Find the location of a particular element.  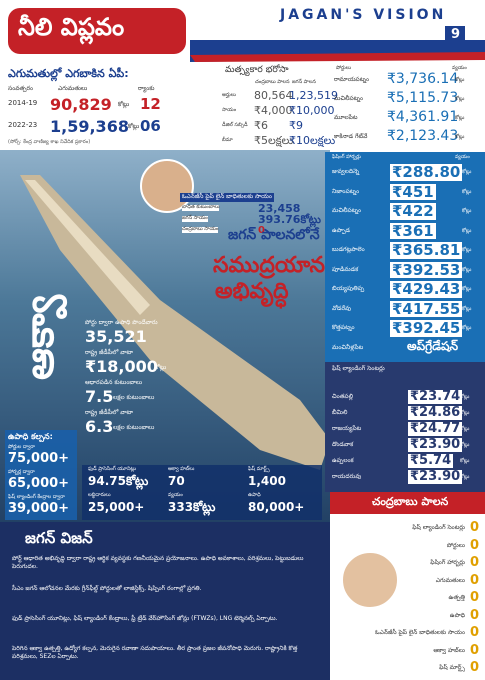

landing-cost: ₹5.74 is located at coordinates (431, 461).